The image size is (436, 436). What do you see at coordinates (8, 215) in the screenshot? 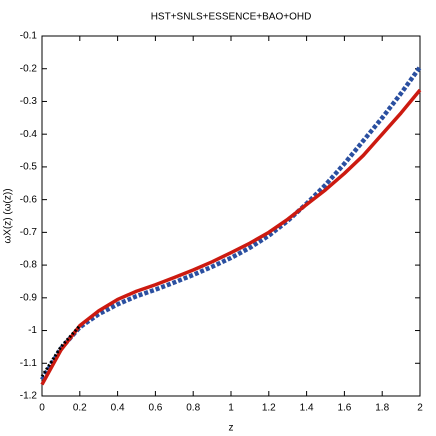
I see `y-axis-label: ωX(z) (ω(z))` at bounding box center [8, 215].